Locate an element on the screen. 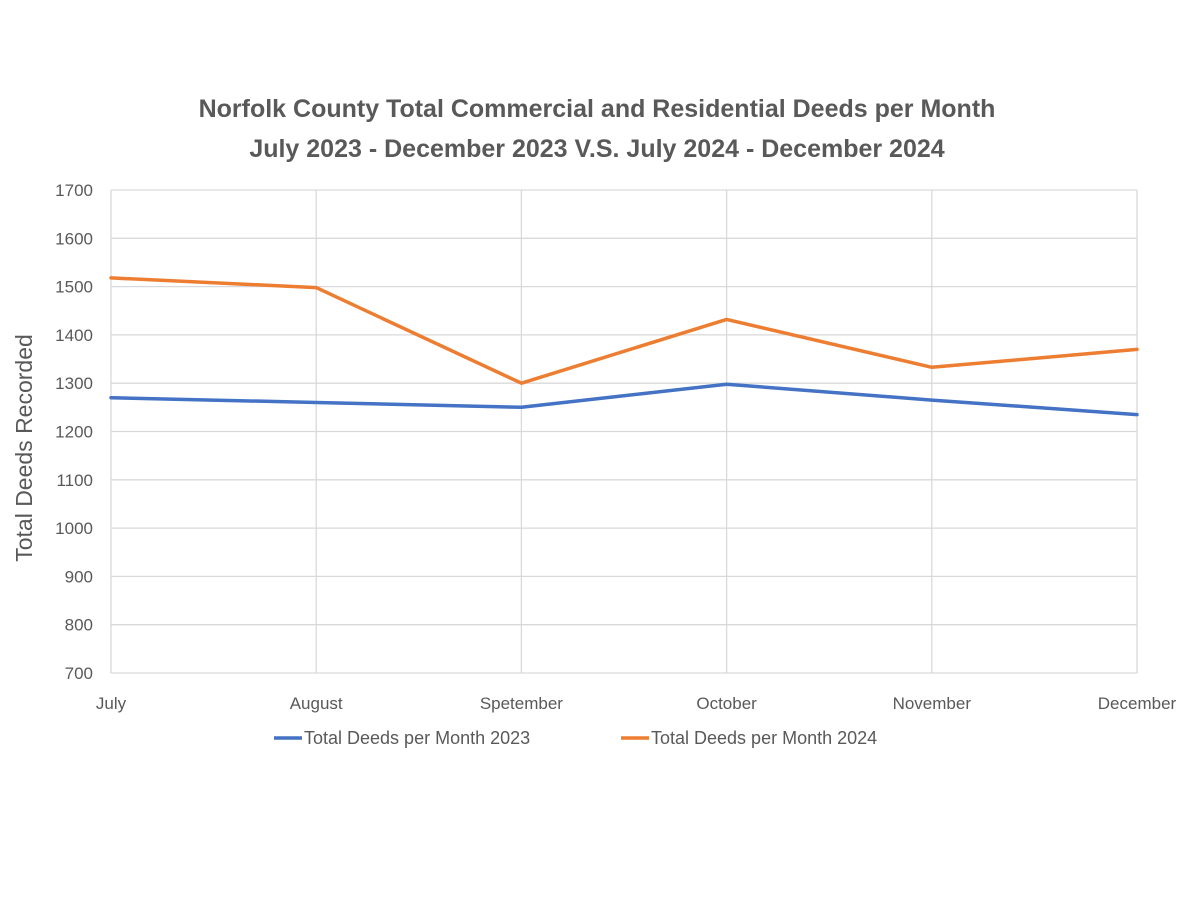 The width and height of the screenshot is (1200, 900). y-tick-label: 1700 is located at coordinates (74, 190).